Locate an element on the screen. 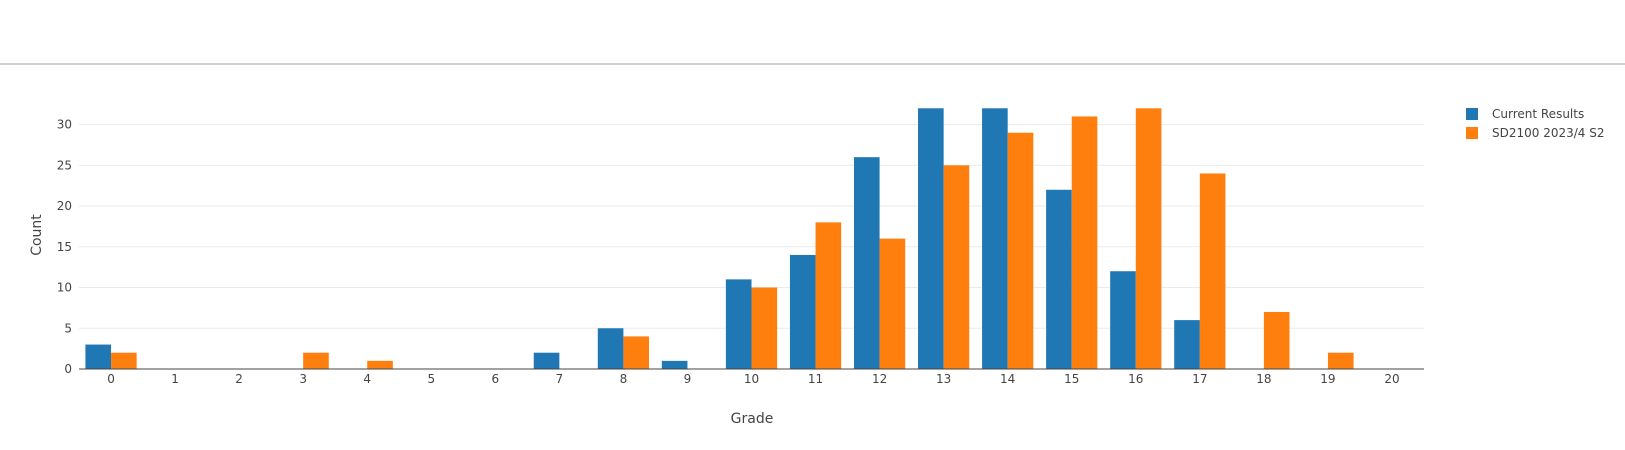 The image size is (1625, 450). legend-label-1: SD2100 2023/4 S2 is located at coordinates (1548, 133).